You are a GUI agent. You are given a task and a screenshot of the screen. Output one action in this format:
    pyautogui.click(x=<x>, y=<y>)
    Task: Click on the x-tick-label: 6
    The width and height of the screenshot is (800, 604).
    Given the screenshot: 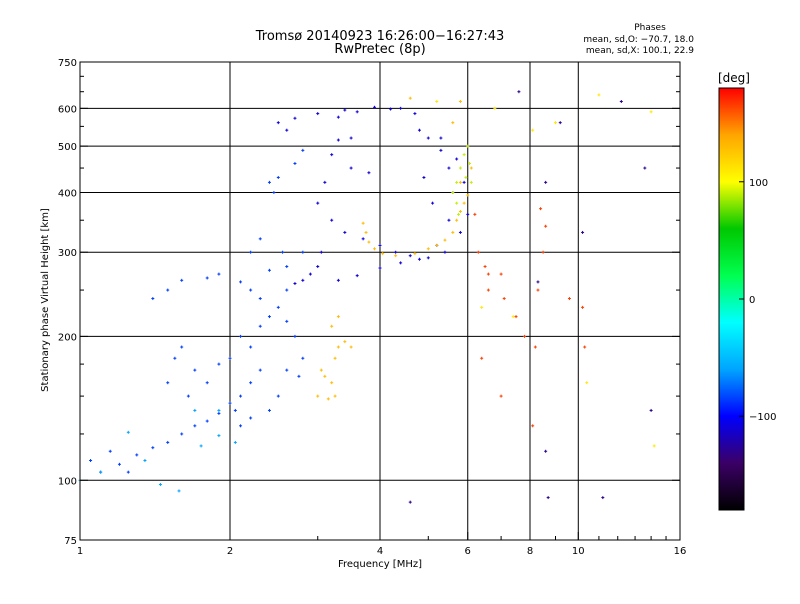 What is the action you would take?
    pyautogui.click(x=468, y=551)
    